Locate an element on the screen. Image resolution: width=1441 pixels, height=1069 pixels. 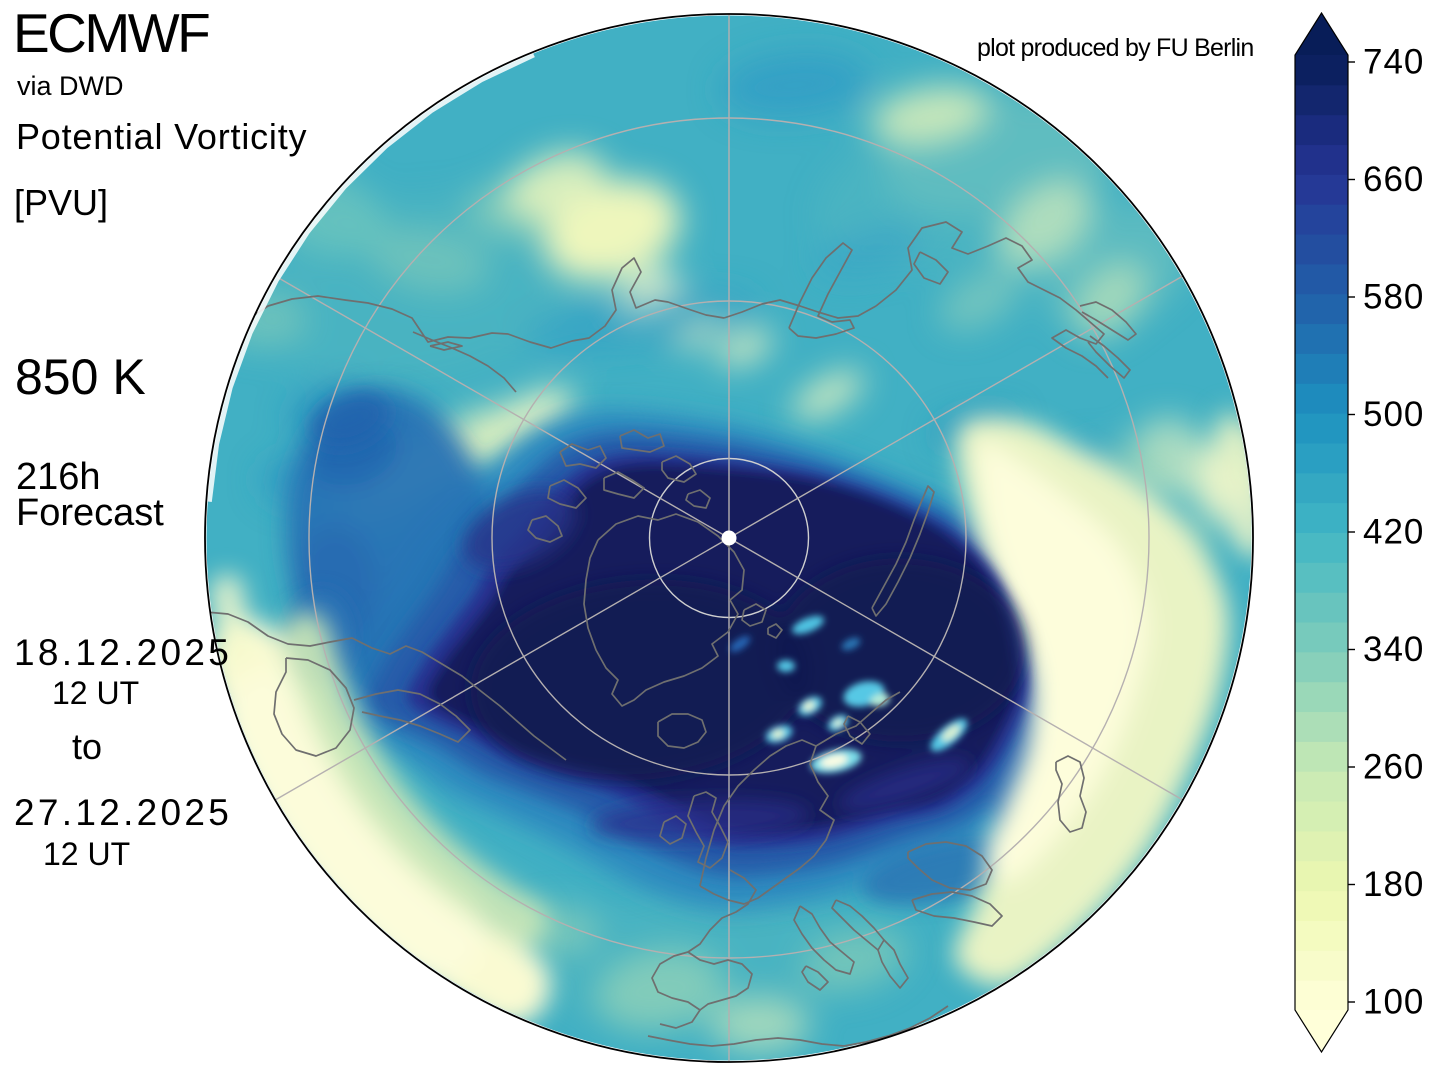
svg-text: 340 is located at coordinates (1393, 649).